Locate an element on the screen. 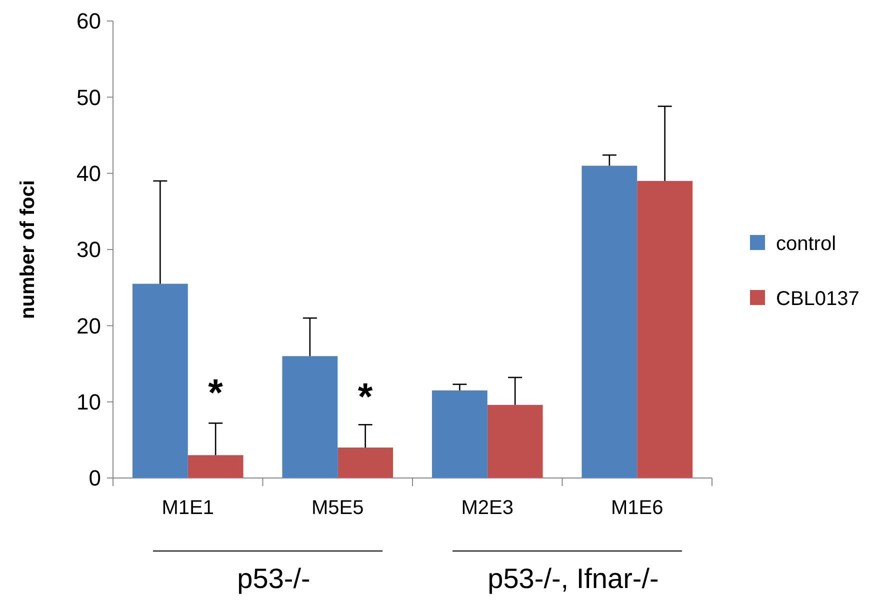 The height and width of the screenshot is (607, 886). y-tick-label: 40 is located at coordinates (88, 173).